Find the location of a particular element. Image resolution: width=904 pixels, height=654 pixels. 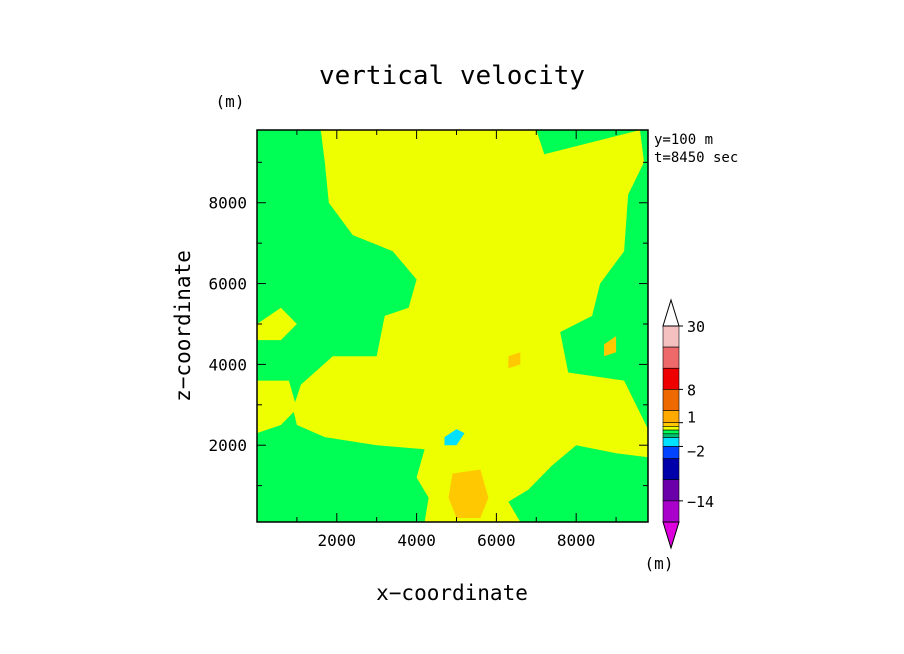

x-axis-label: x−coordinate is located at coordinates (452, 593).